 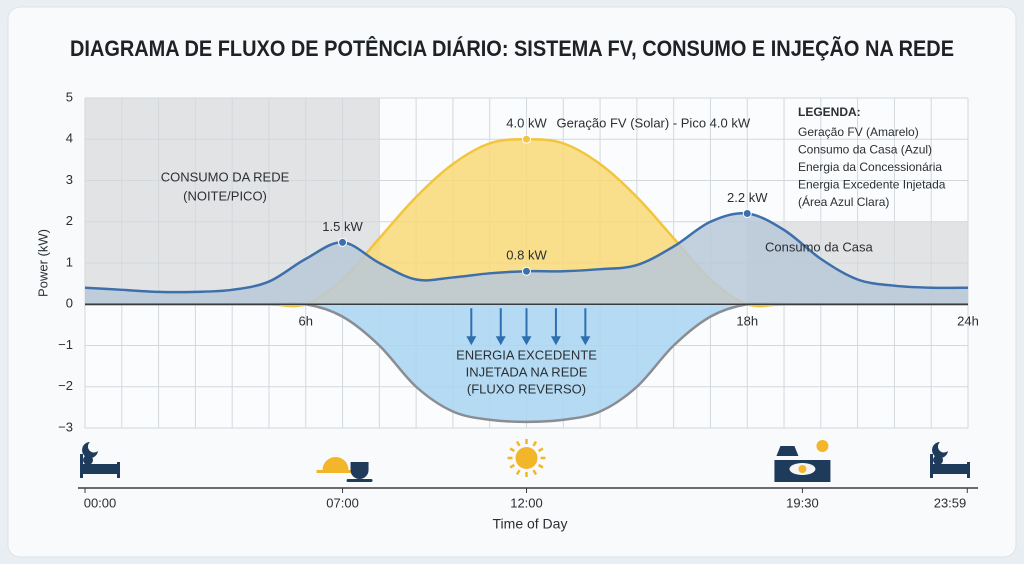 What do you see at coordinates (530, 524) in the screenshot?
I see `x-axis-label: Time of Day` at bounding box center [530, 524].